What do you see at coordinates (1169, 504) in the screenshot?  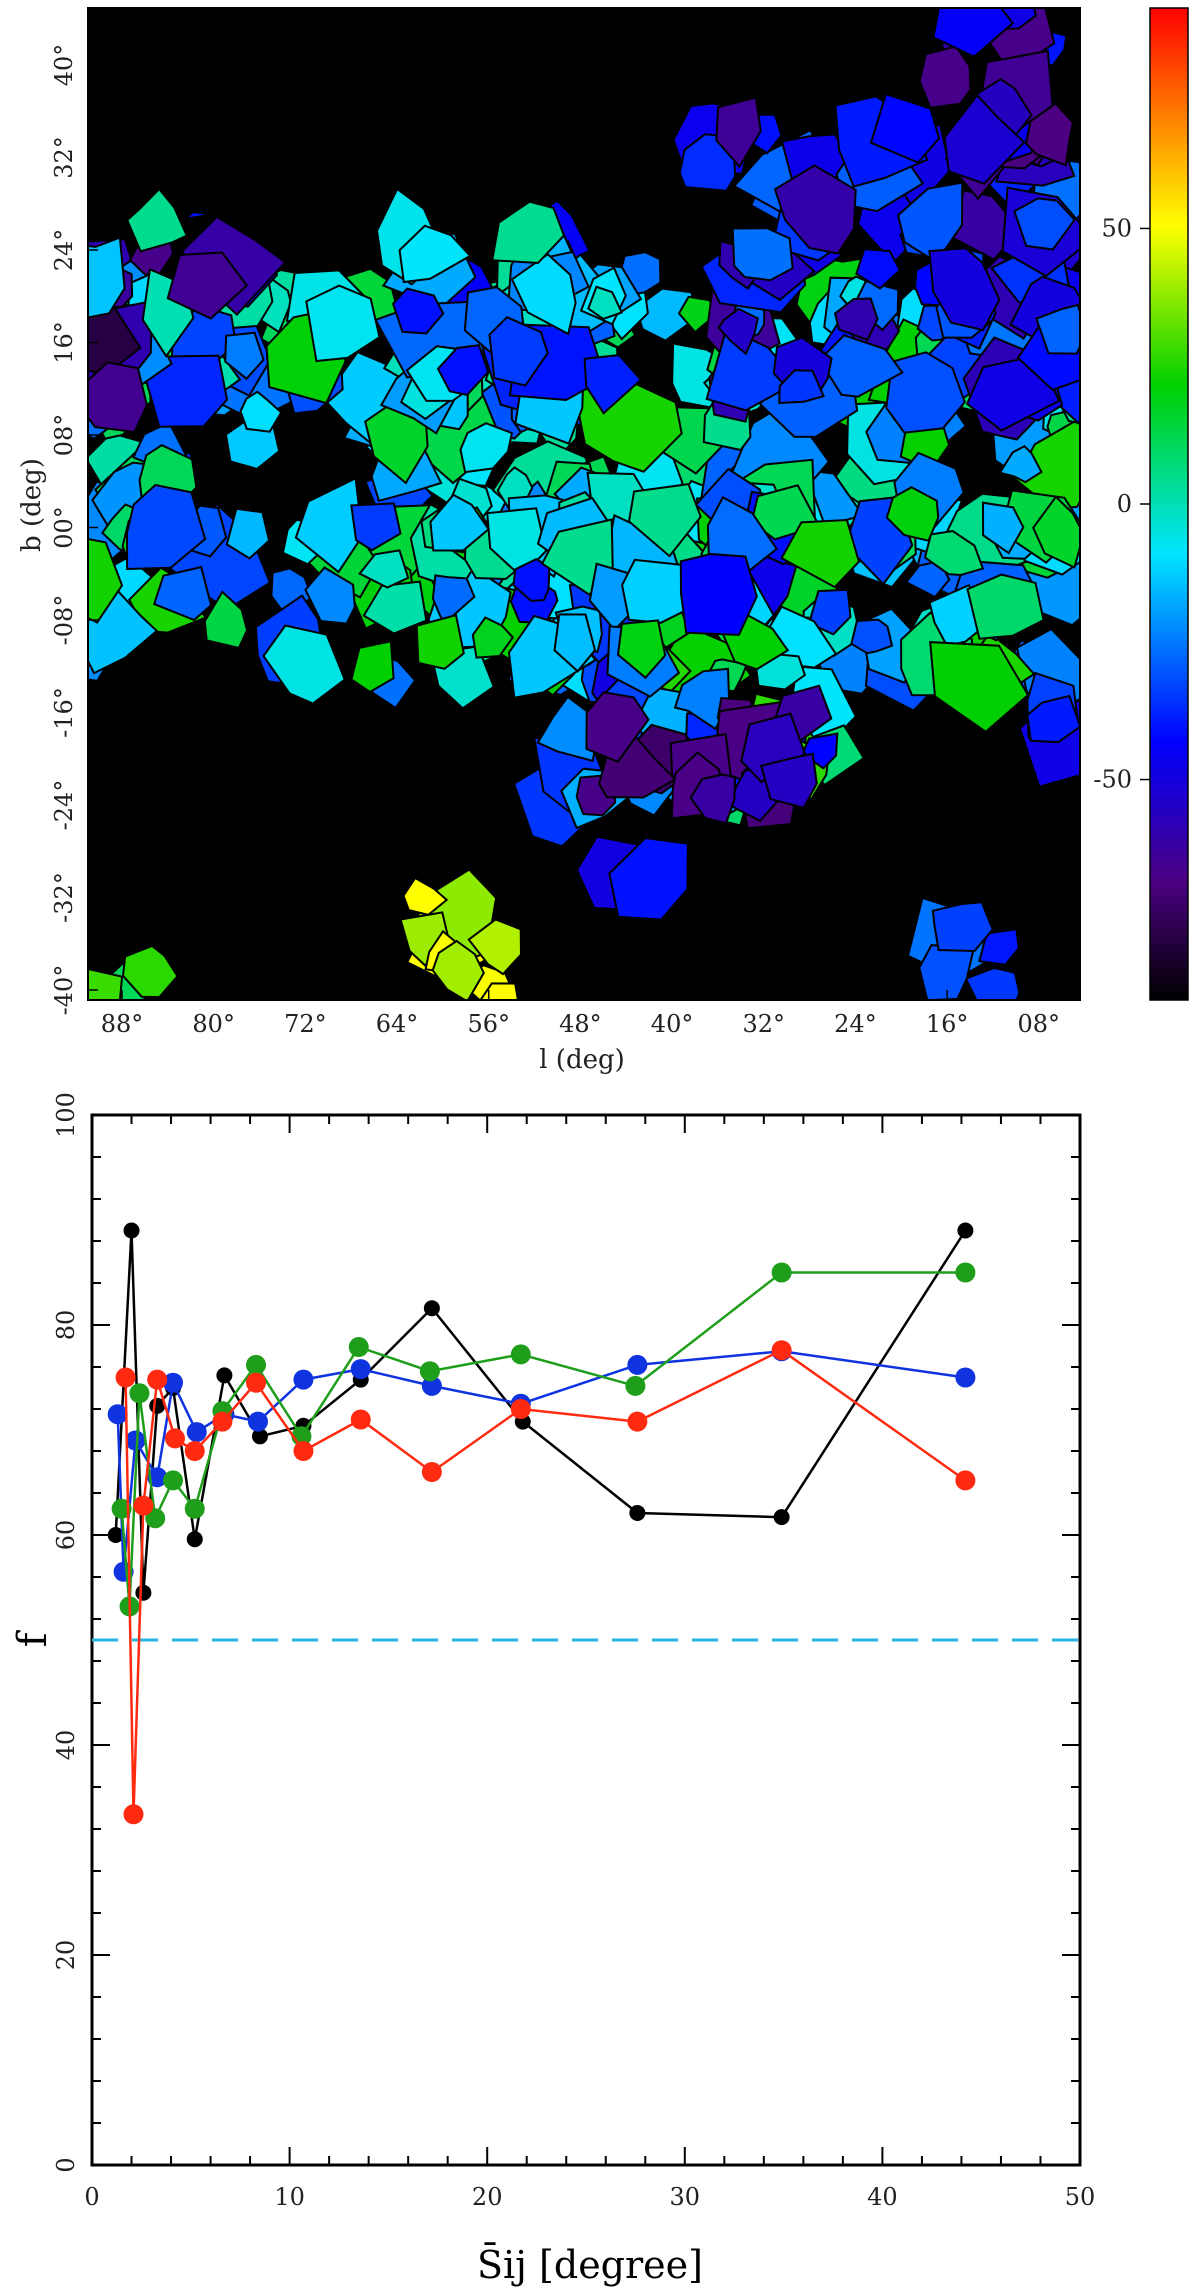 I see `colorbar-gradient` at bounding box center [1169, 504].